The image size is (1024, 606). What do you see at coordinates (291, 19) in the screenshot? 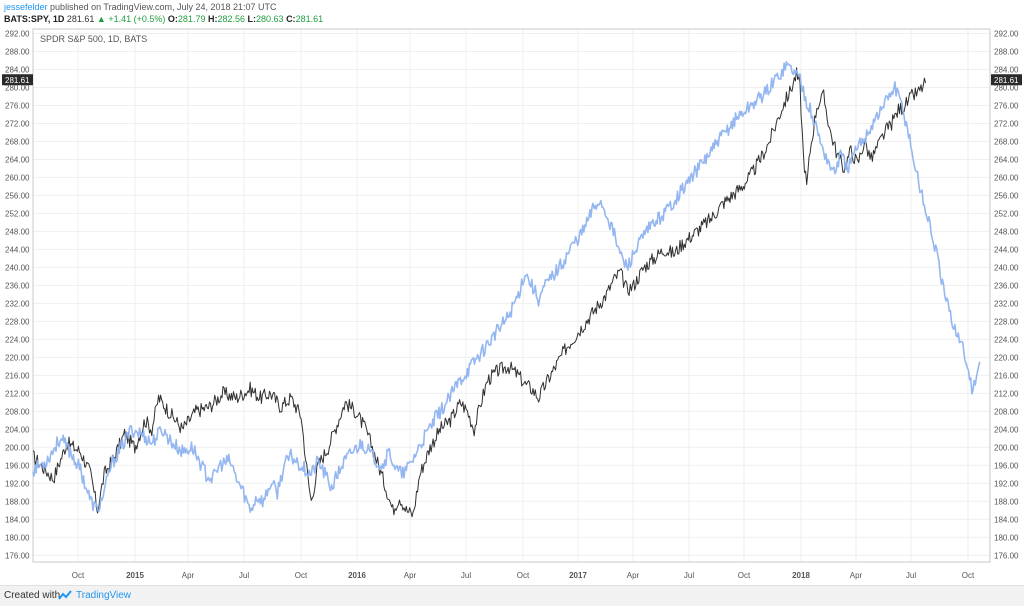
I see `close-label: C:` at bounding box center [291, 19].